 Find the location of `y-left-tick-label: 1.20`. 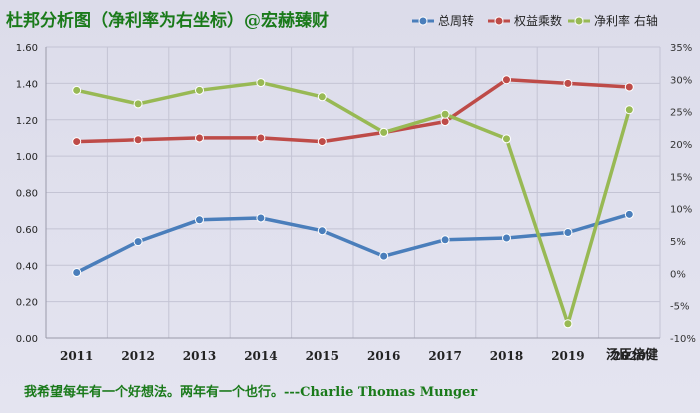

y-left-tick-label: 1.20 is located at coordinates (27, 121).